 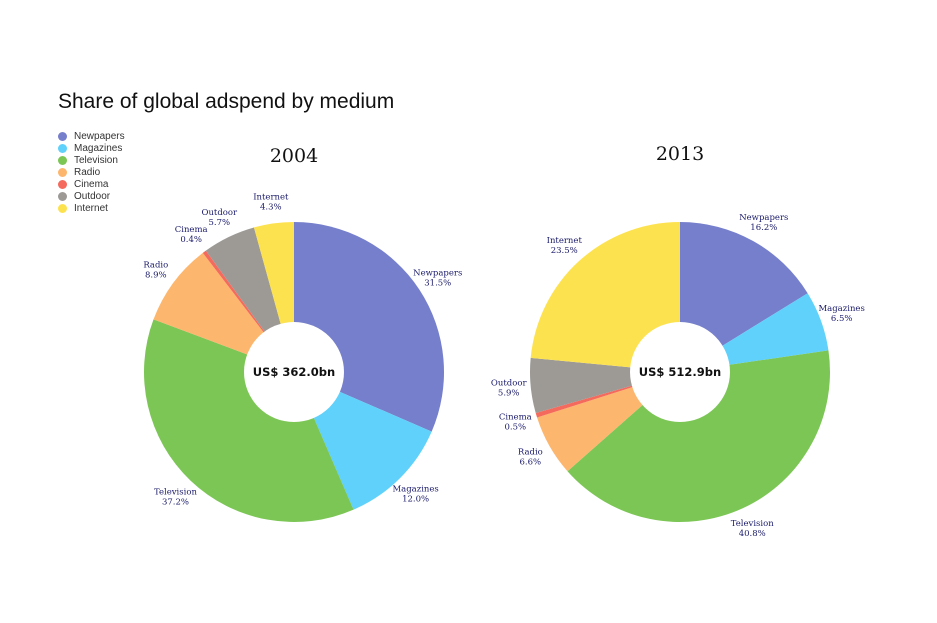 I want to click on slice-label-value: 5.7%, so click(x=219, y=223).